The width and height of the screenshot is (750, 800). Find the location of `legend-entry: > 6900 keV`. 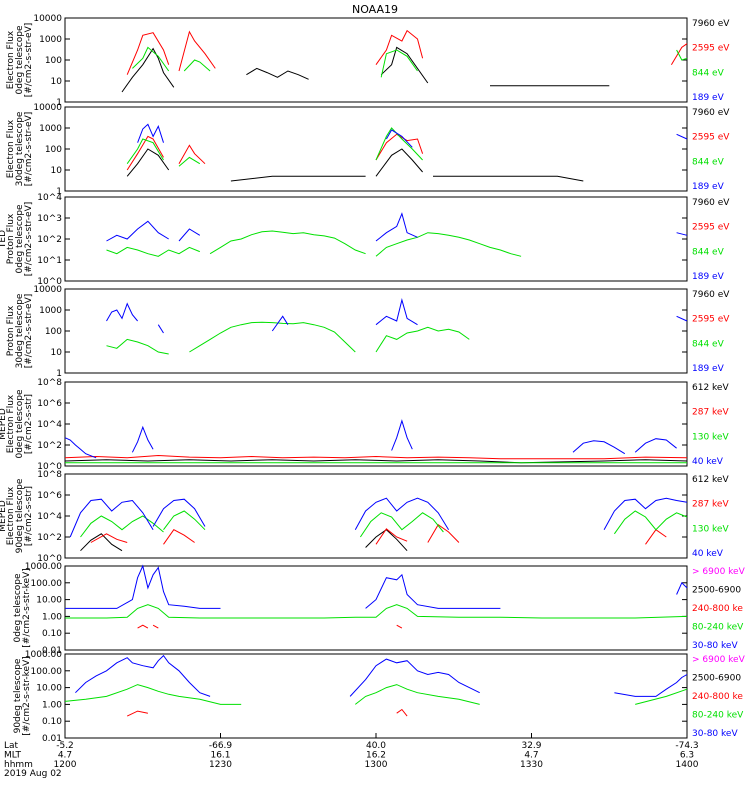

legend-entry: > 6900 keV is located at coordinates (719, 572).